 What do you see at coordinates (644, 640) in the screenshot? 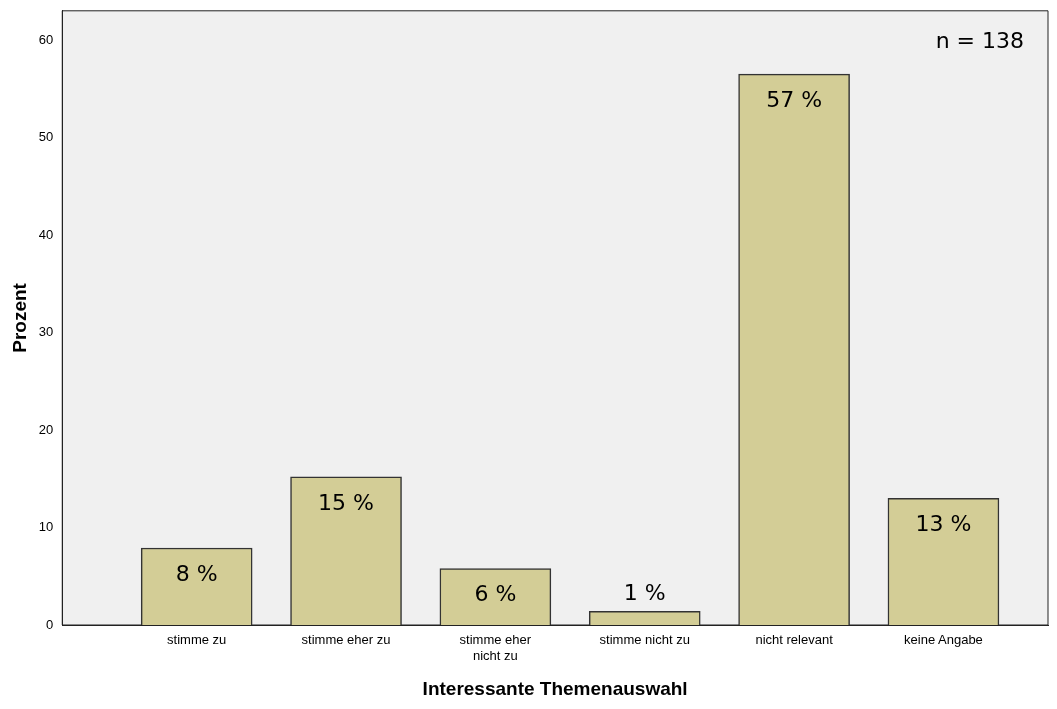
I see `x-tick-label: stimme nicht zu` at bounding box center [644, 640].